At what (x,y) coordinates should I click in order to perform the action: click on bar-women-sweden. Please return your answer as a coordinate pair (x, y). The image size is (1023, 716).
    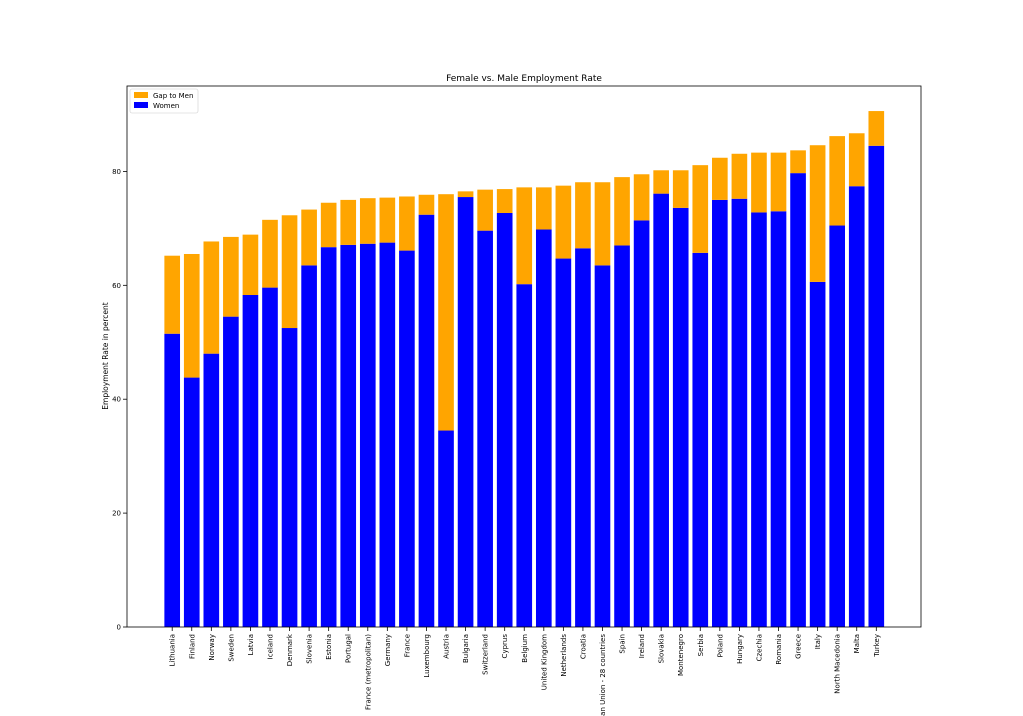
    Looking at the image, I should click on (231, 471).